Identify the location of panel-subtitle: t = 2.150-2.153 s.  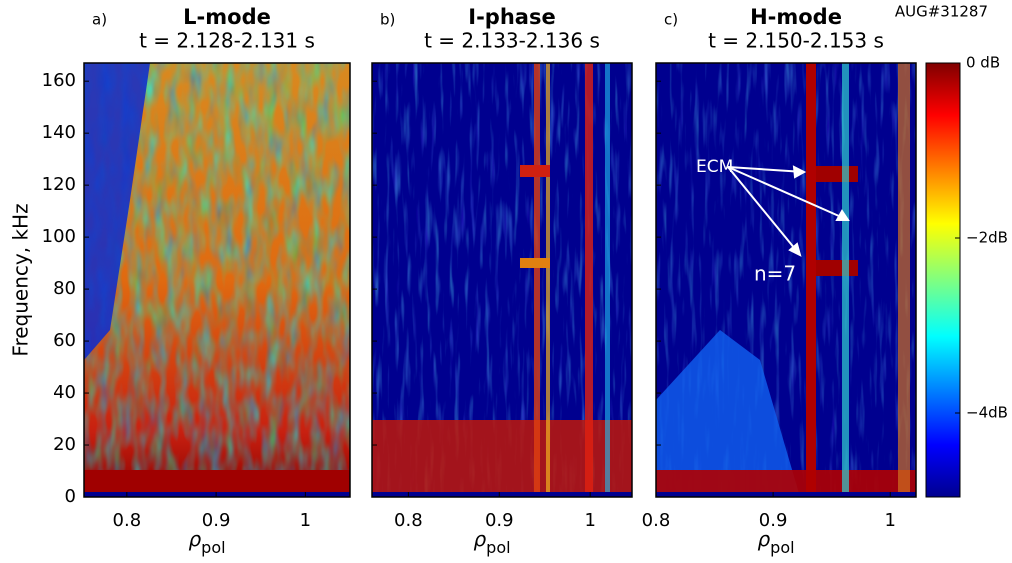
(796, 41).